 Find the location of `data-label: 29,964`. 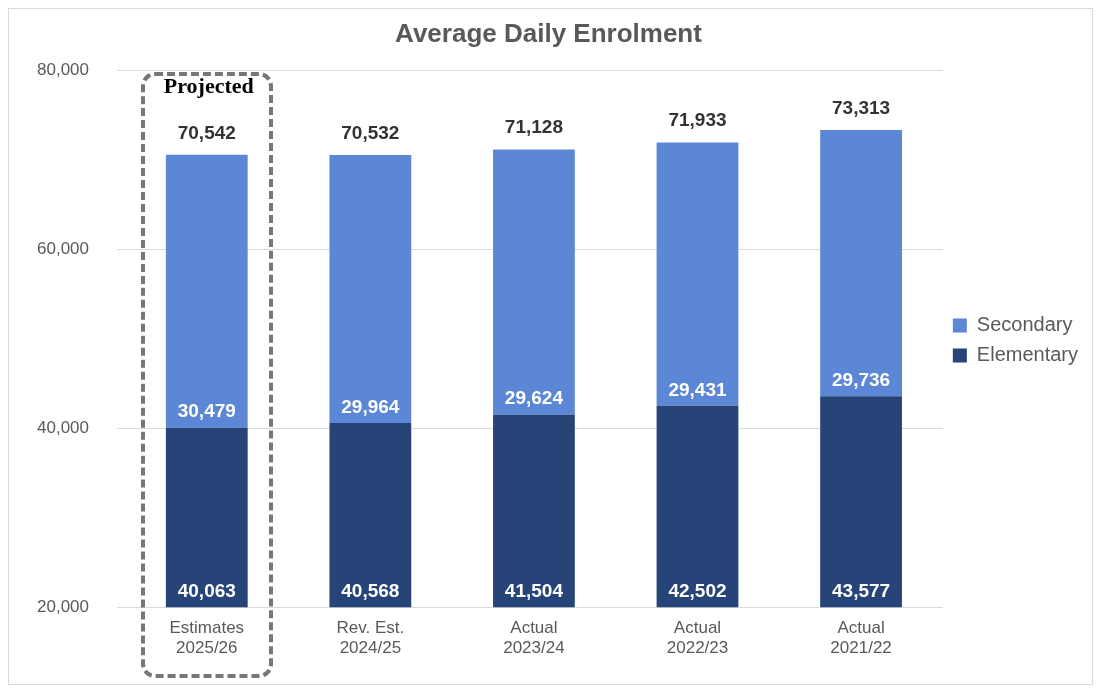

data-label: 29,964 is located at coordinates (370, 406).